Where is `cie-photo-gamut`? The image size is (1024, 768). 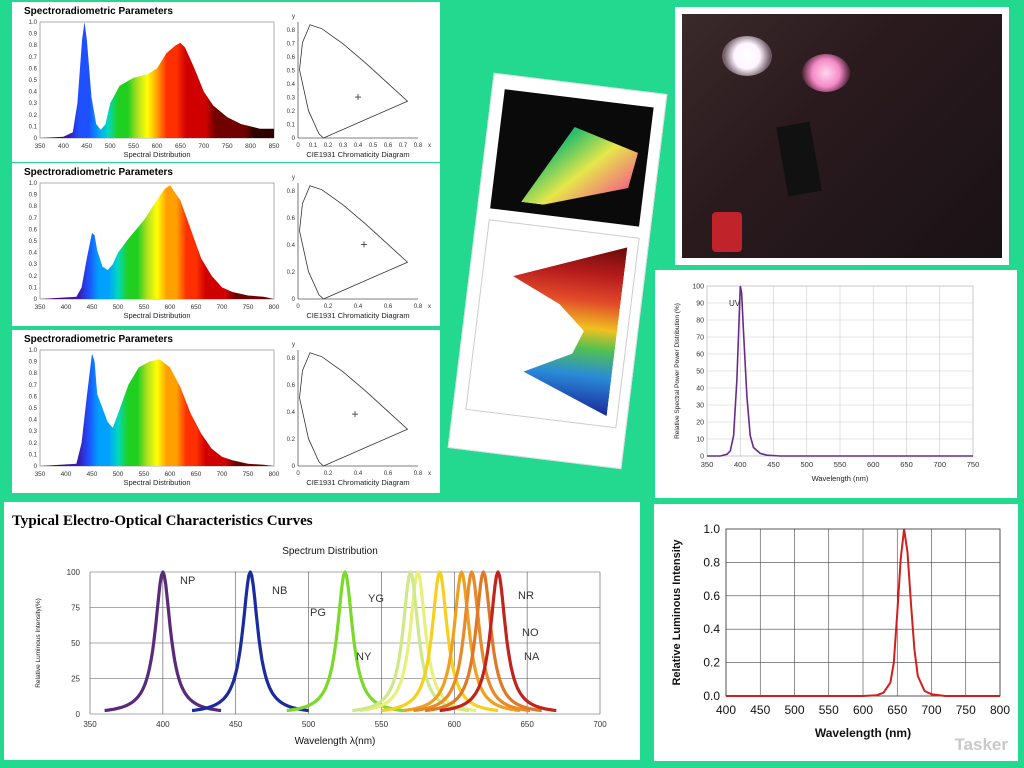
cie-photo-gamut is located at coordinates (581, 164).